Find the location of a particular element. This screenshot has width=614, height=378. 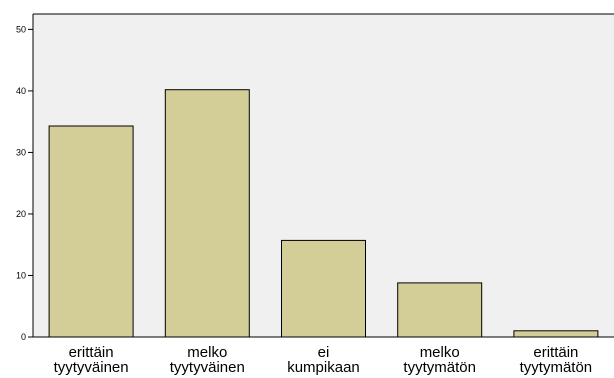

x-tick-label-line: ei is located at coordinates (324, 352).